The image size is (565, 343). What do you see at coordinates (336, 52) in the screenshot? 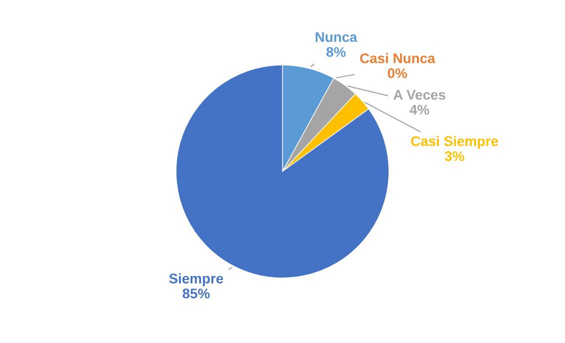
I see `data-label: 8%` at bounding box center [336, 52].